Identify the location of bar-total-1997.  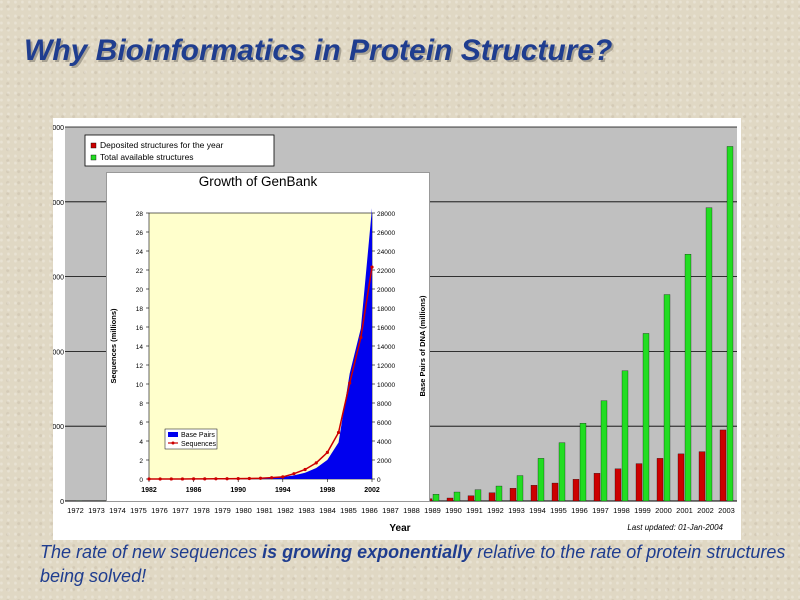
(604, 451).